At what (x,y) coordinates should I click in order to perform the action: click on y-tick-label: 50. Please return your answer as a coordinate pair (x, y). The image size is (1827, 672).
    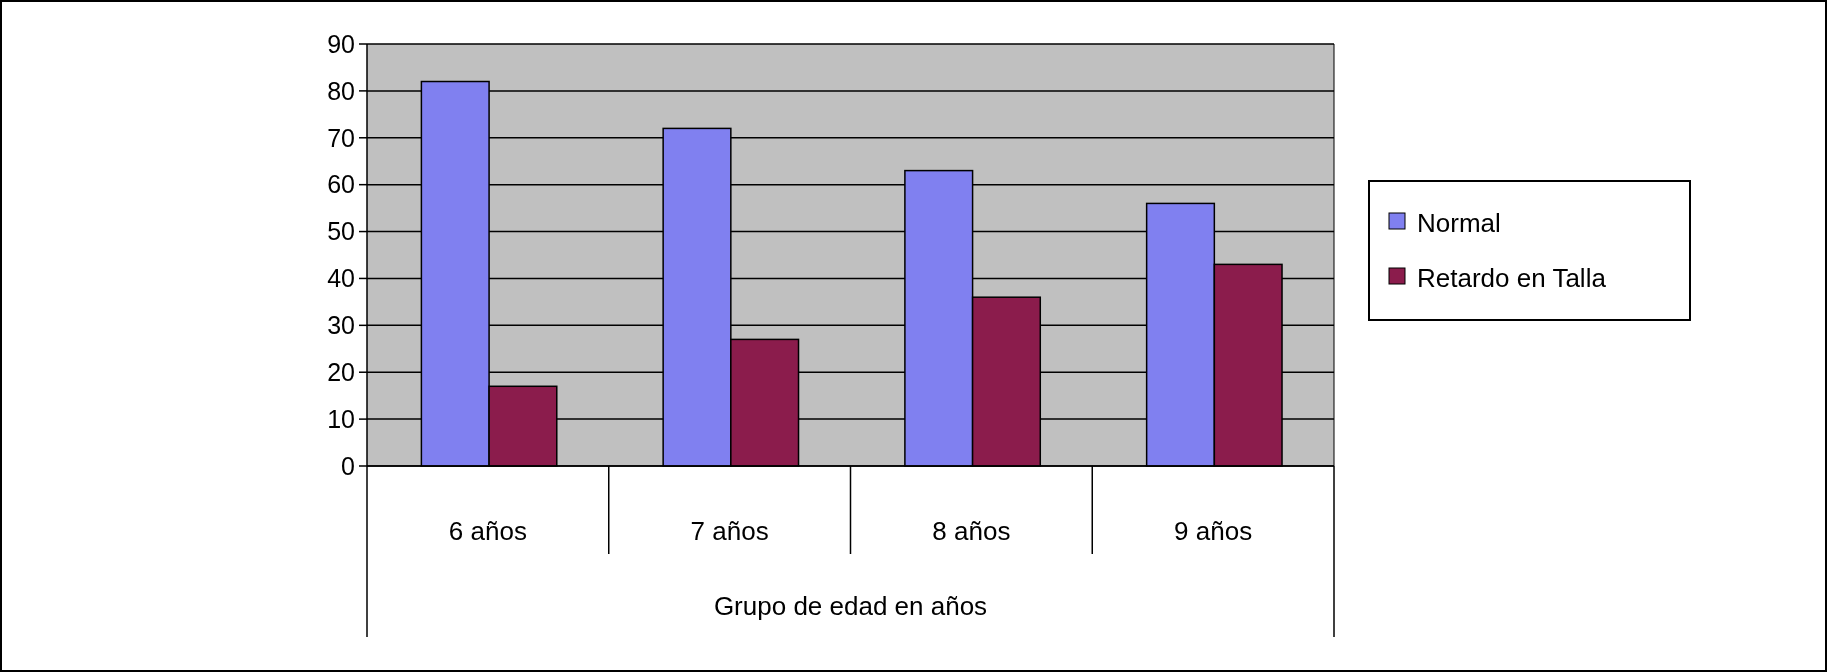
    Looking at the image, I should click on (341, 231).